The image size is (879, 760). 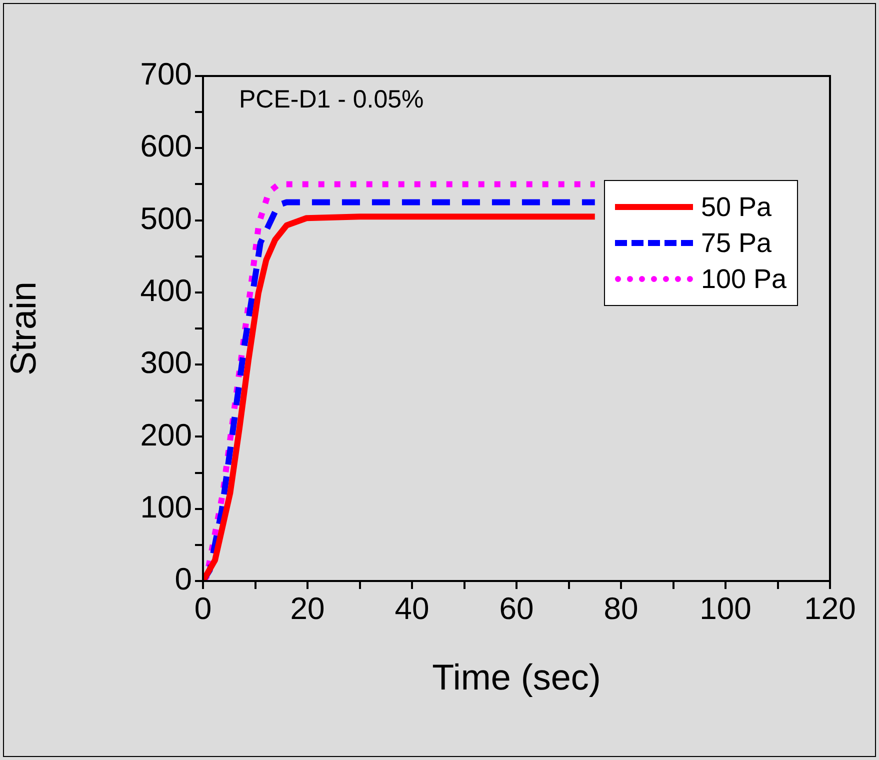 What do you see at coordinates (307, 608) in the screenshot?
I see `x-tick-label: 20` at bounding box center [307, 608].